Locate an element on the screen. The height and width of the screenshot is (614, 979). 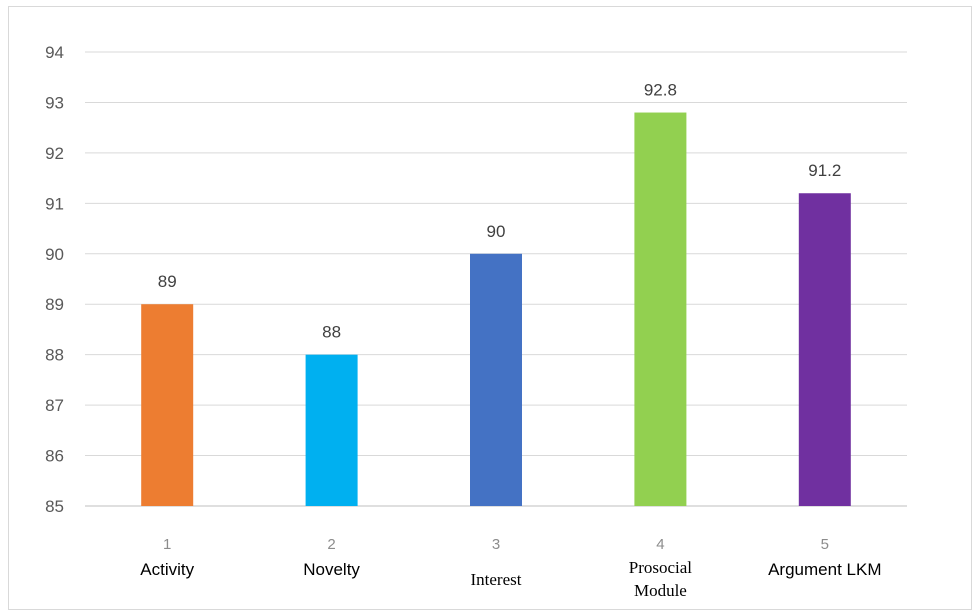
y-tick-label: 87 is located at coordinates (54, 405).